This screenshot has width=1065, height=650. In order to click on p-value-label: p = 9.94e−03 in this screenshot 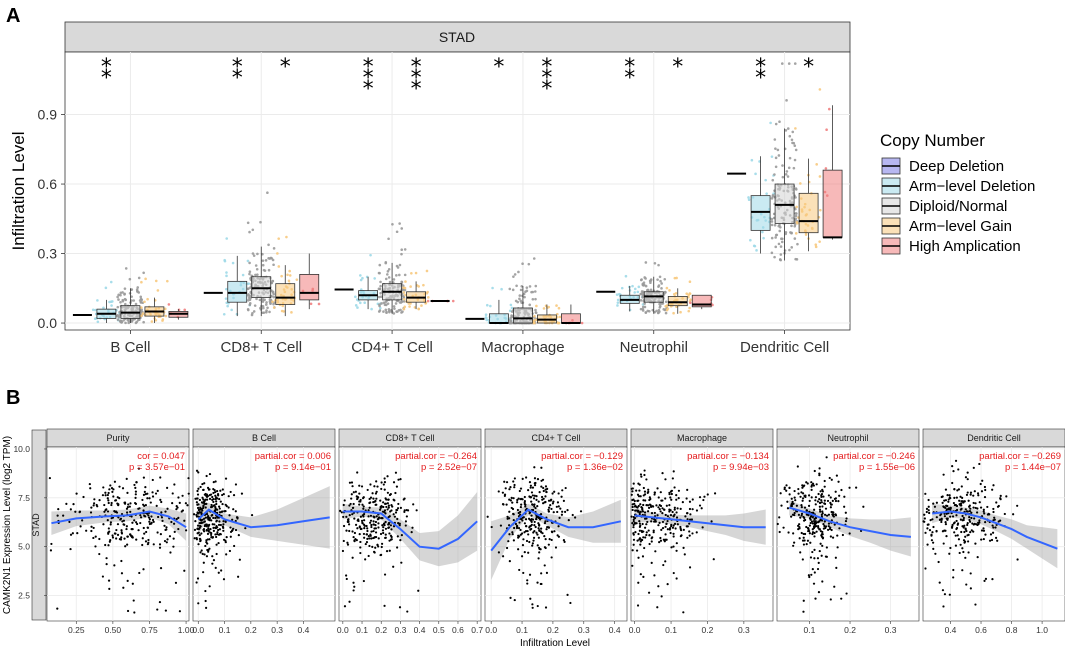, I will do `click(741, 467)`.